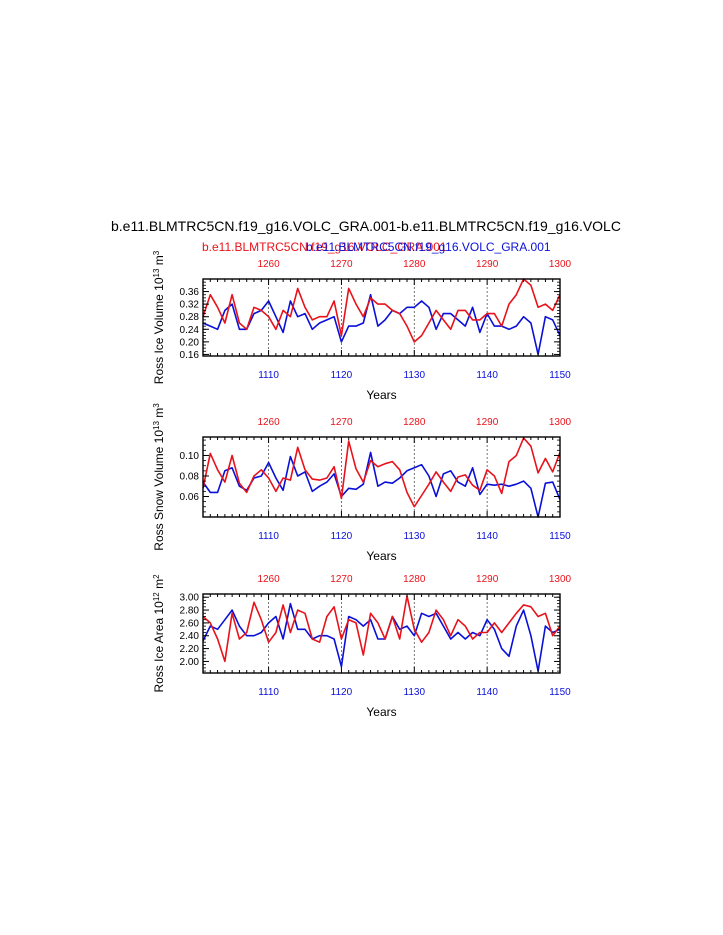 The width and height of the screenshot is (723, 935). I want to click on y-axis-label-superscript: 2, so click(156, 576).